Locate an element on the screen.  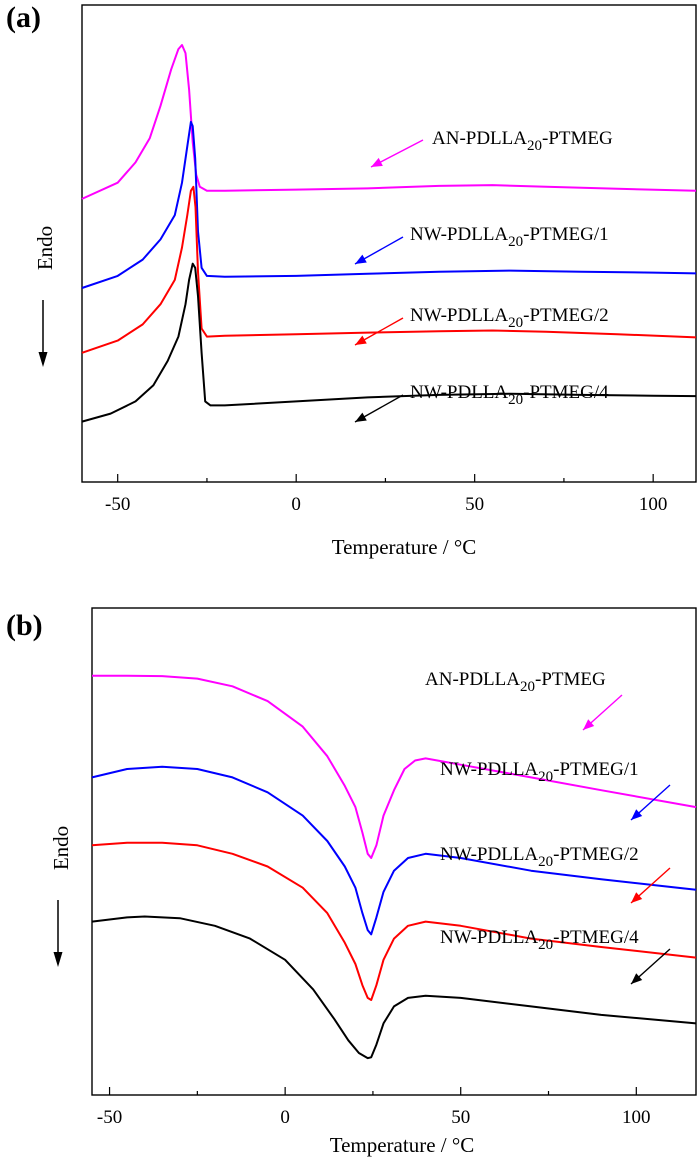
panel-a-x-tick-labels: -50 0 50 100 is located at coordinates (386, 504).